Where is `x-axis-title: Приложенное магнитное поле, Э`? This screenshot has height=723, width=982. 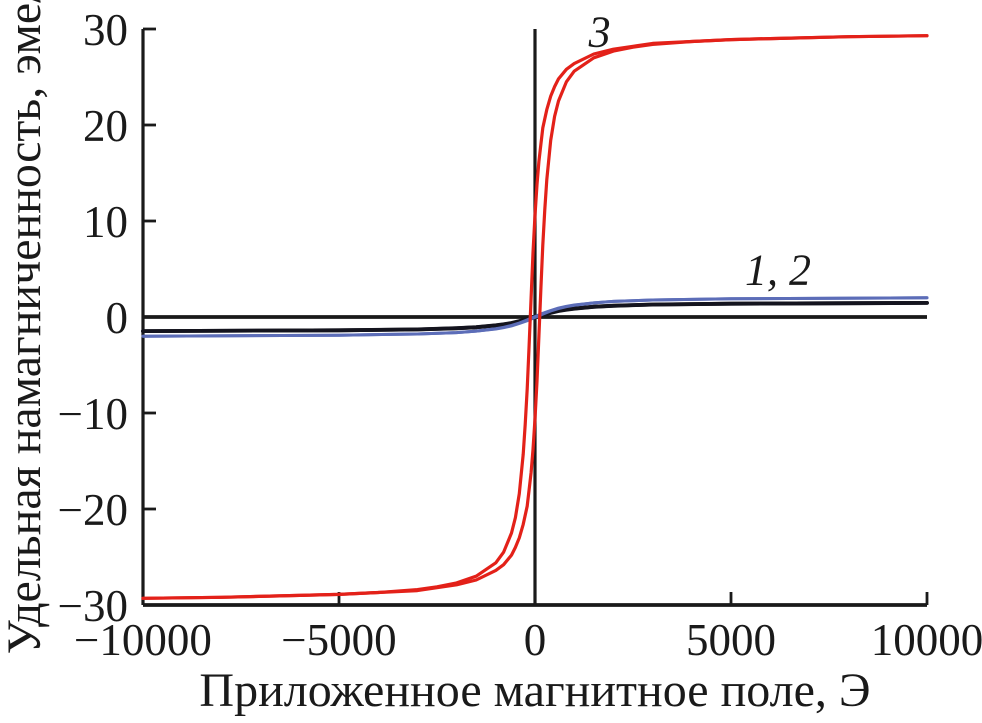
x-axis-title: Приложенное магнитное поле, Э is located at coordinates (534, 690).